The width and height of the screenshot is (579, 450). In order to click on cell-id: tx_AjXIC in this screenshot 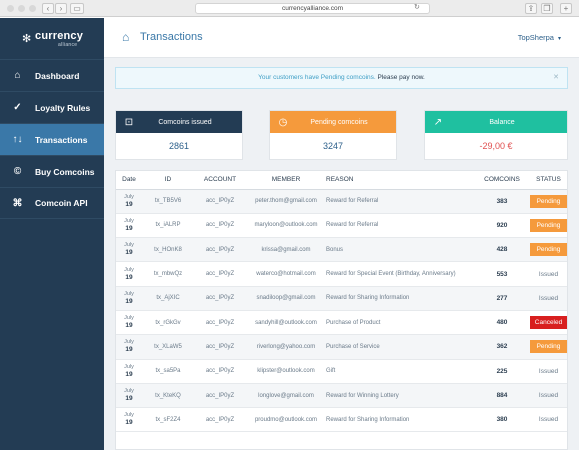, I will do `click(168, 298)`.